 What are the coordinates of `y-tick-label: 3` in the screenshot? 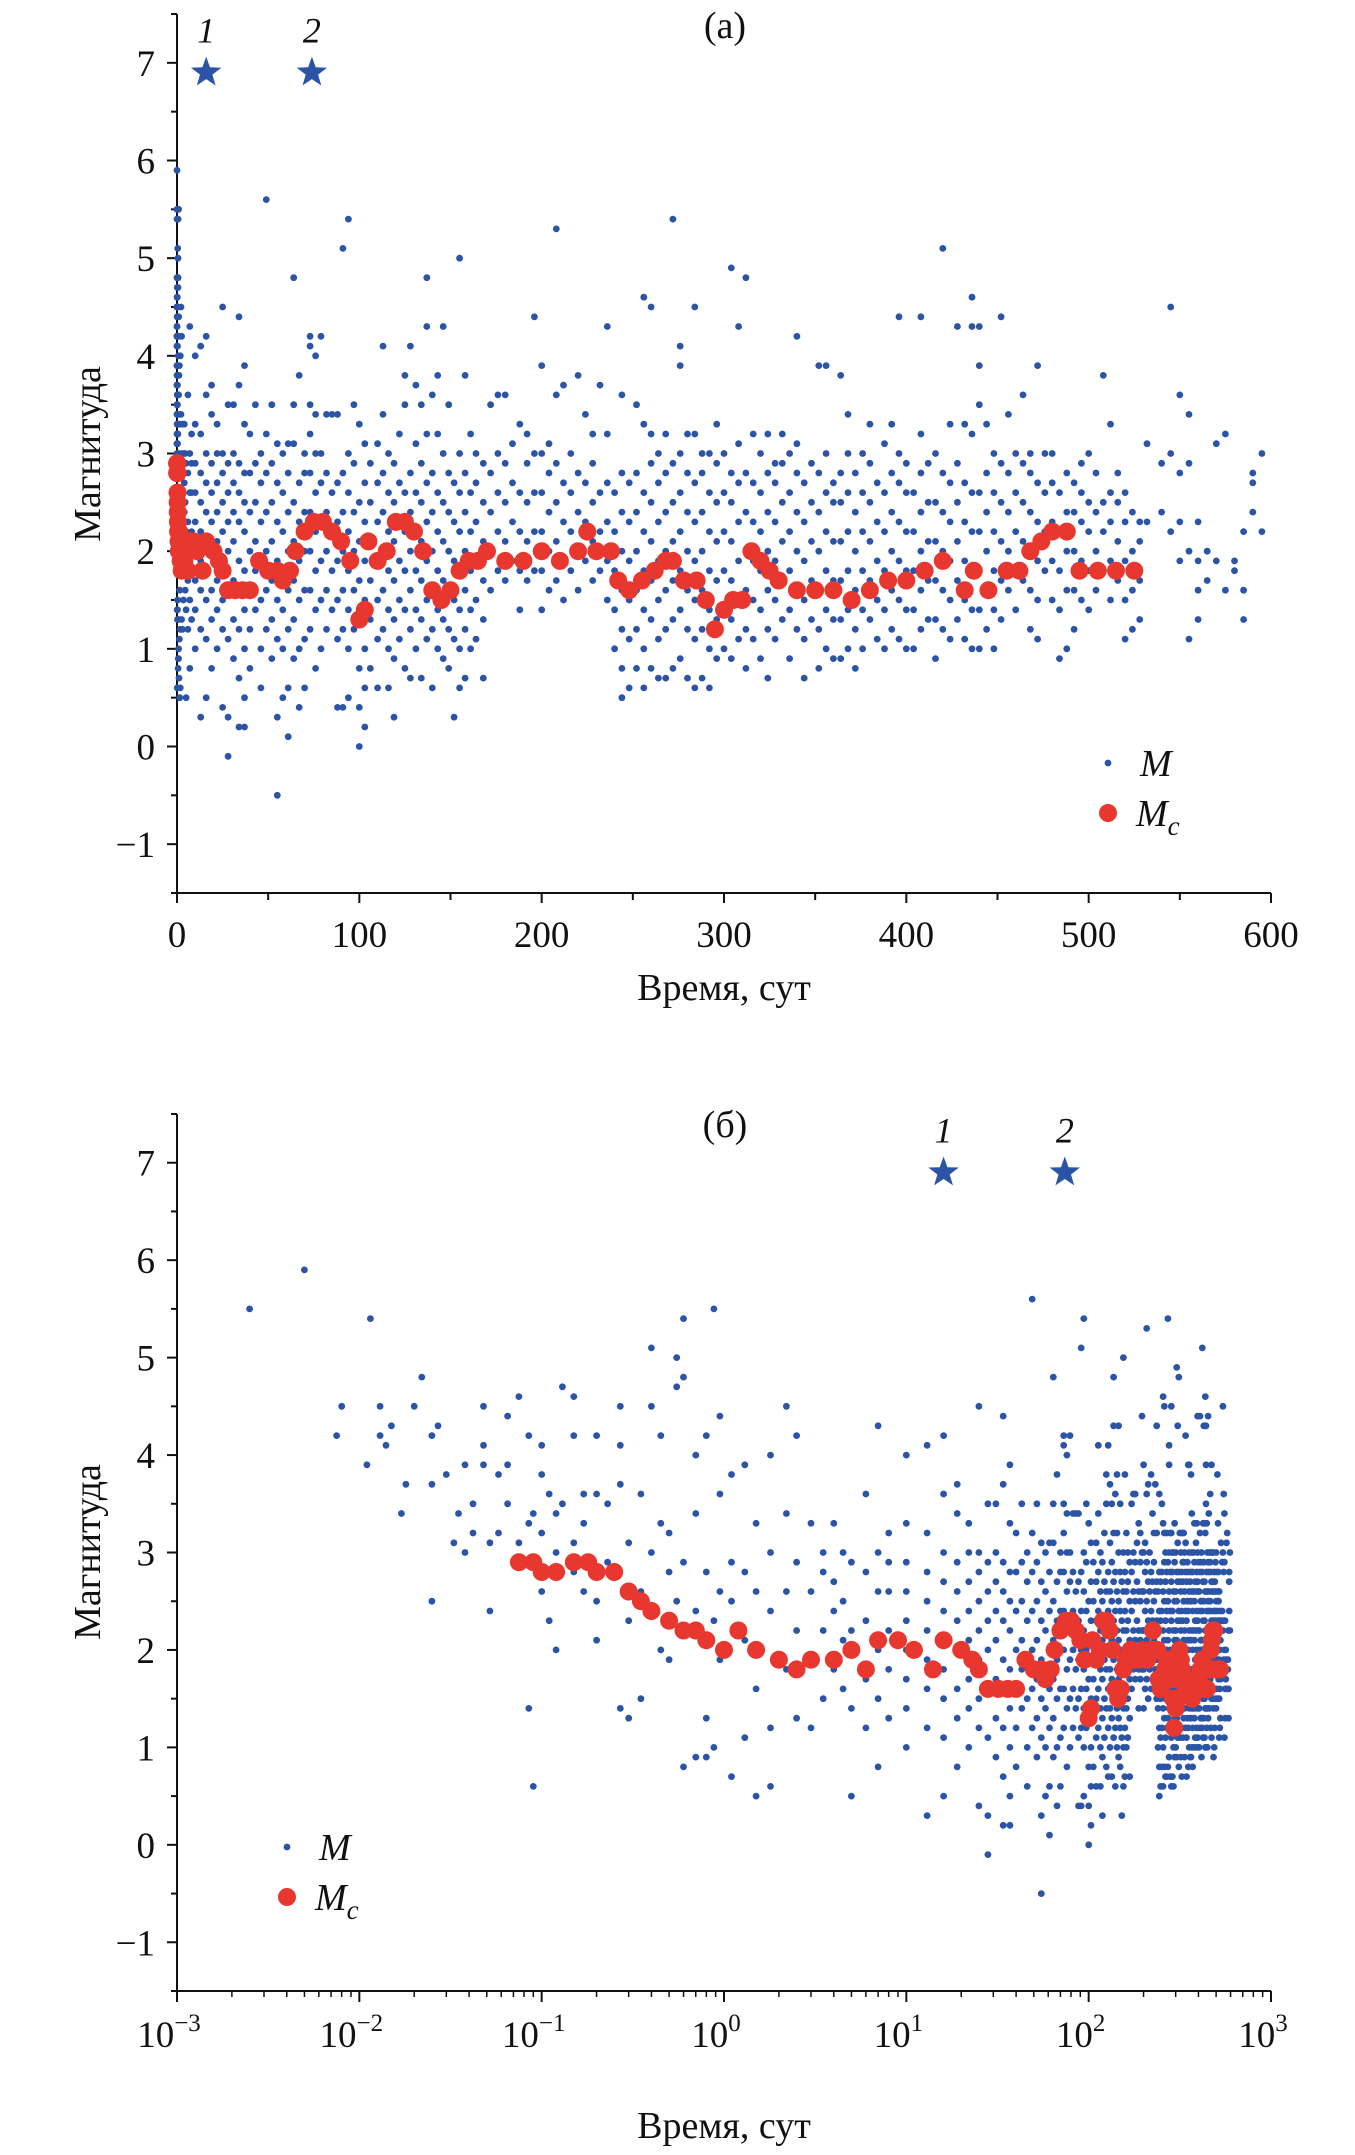 It's located at (146, 1554).